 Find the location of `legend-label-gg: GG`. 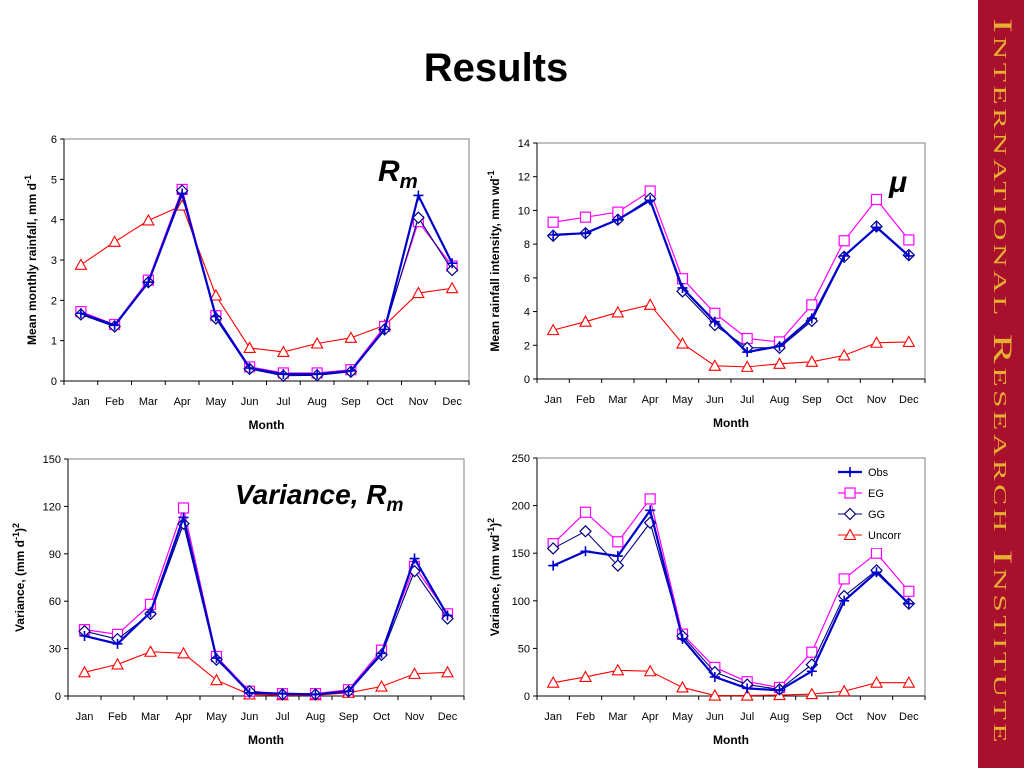

legend-label-gg: GG is located at coordinates (876, 515).